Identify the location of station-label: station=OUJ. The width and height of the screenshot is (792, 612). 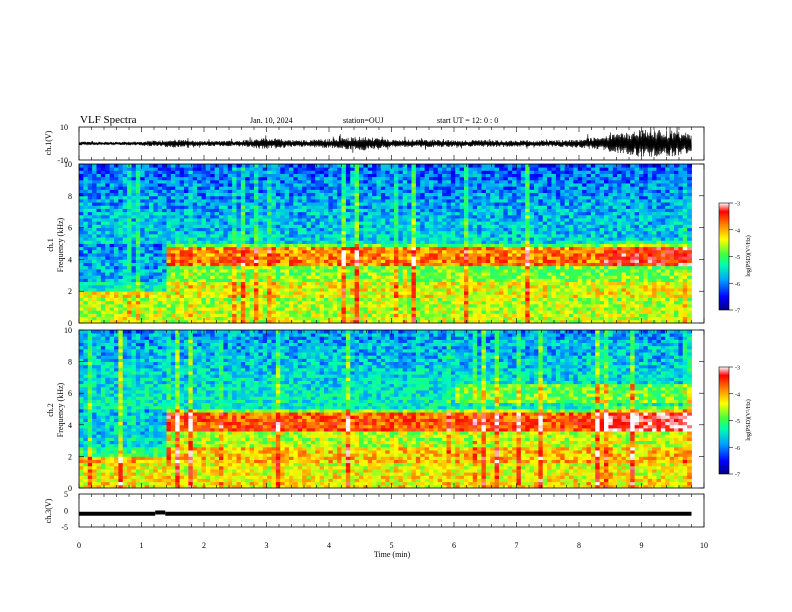
(363, 120).